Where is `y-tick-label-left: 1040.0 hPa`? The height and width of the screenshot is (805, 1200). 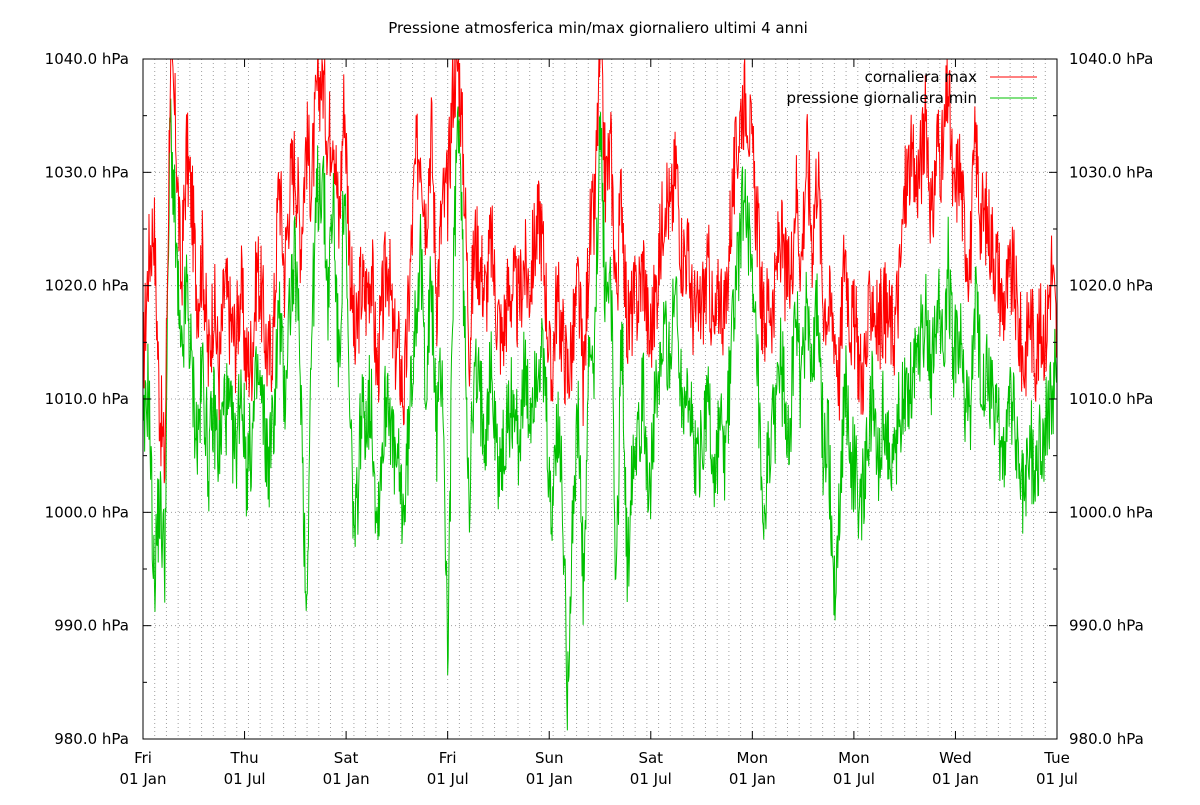 y-tick-label-left: 1040.0 hPa is located at coordinates (87, 59).